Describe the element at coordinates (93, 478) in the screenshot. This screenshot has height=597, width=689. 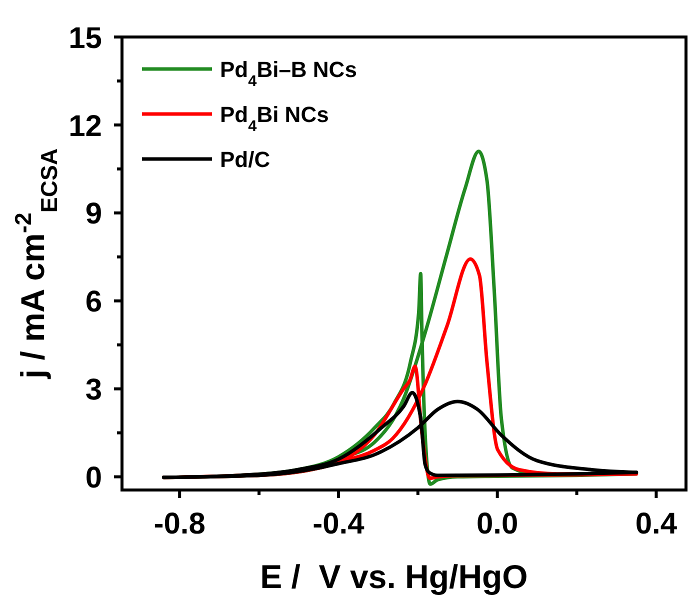
I see `y-tick-label: 0` at that location.